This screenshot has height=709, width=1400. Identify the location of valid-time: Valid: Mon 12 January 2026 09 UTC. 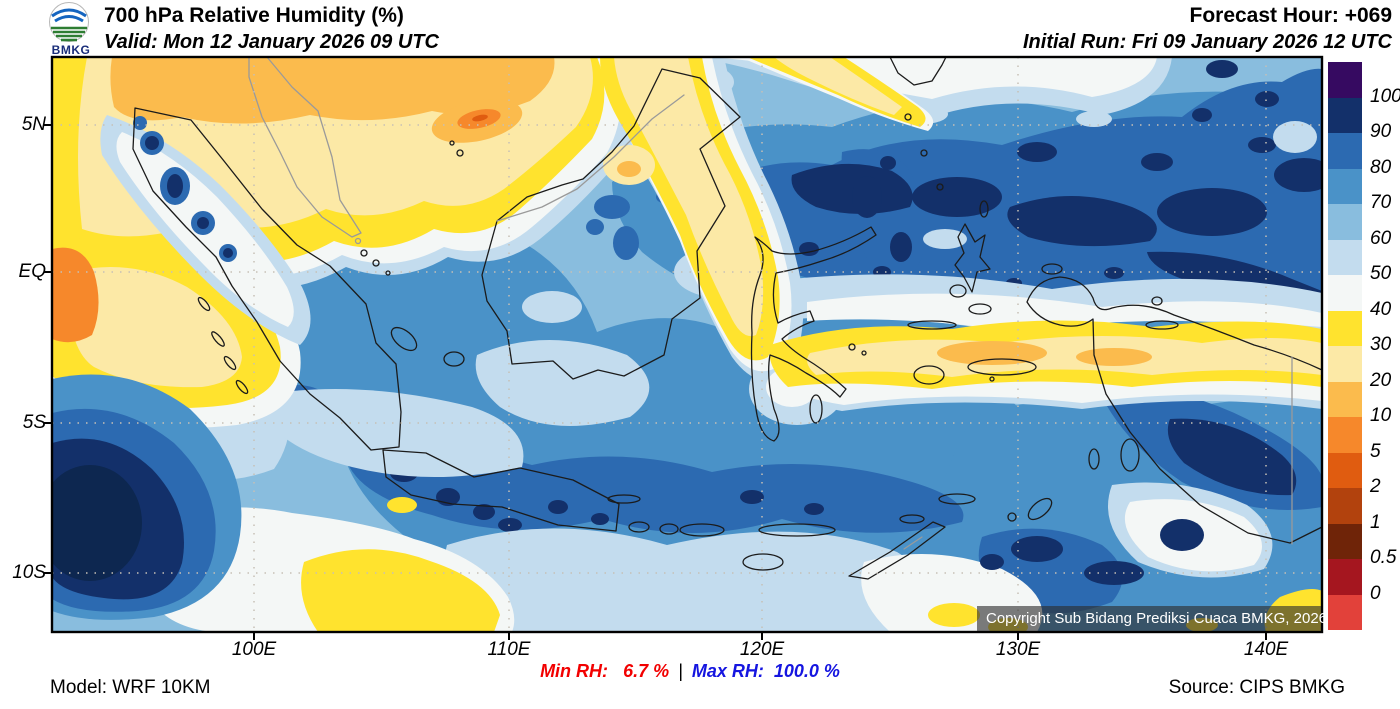
(271, 42).